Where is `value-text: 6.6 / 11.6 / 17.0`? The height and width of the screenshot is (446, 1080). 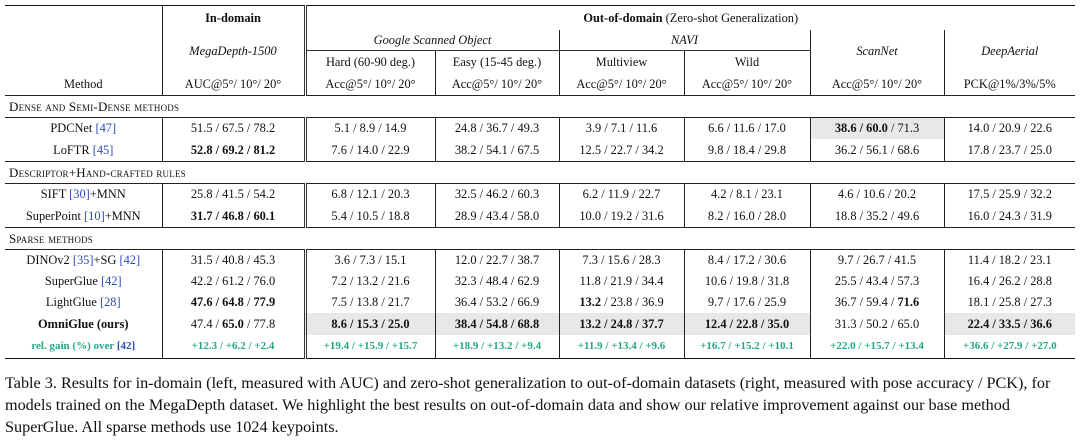
value-text: 6.6 / 11.6 / 17.0 is located at coordinates (747, 128).